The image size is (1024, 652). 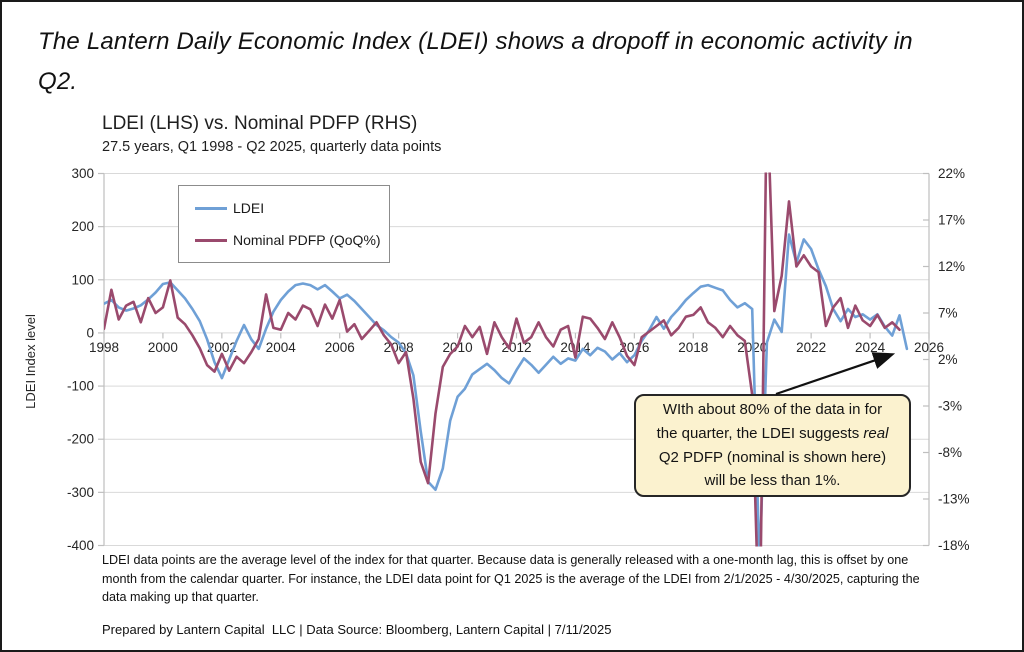 I want to click on legend-item-pdfp: Nominal PDFP (QoQ%), so click(x=292, y=240).